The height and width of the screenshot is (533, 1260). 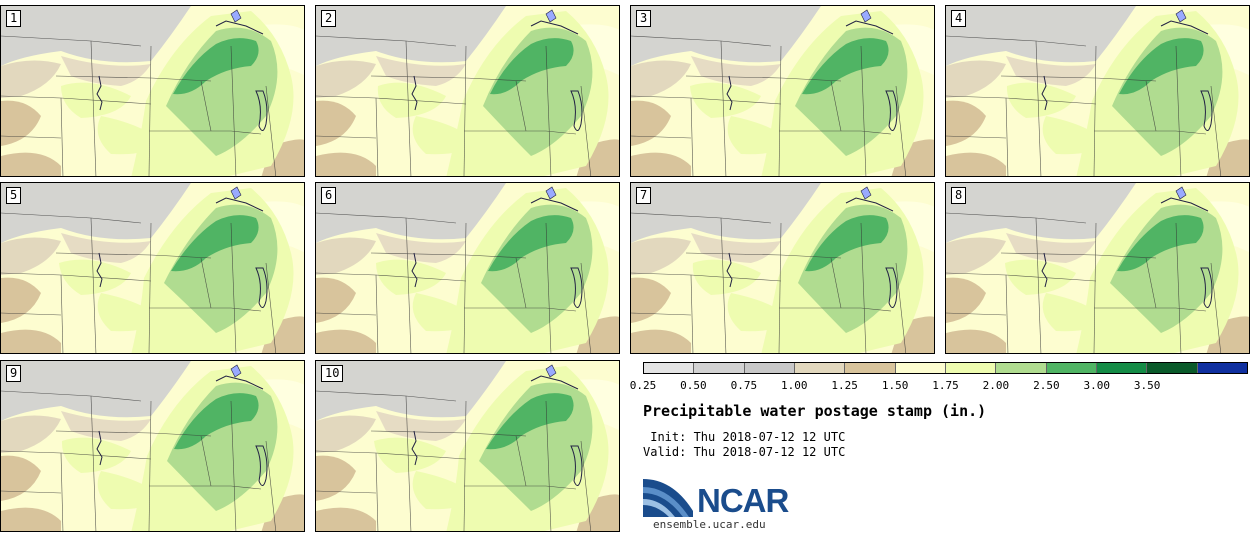 I want to click on colorbar-tick-label: 2.00, so click(x=996, y=385).